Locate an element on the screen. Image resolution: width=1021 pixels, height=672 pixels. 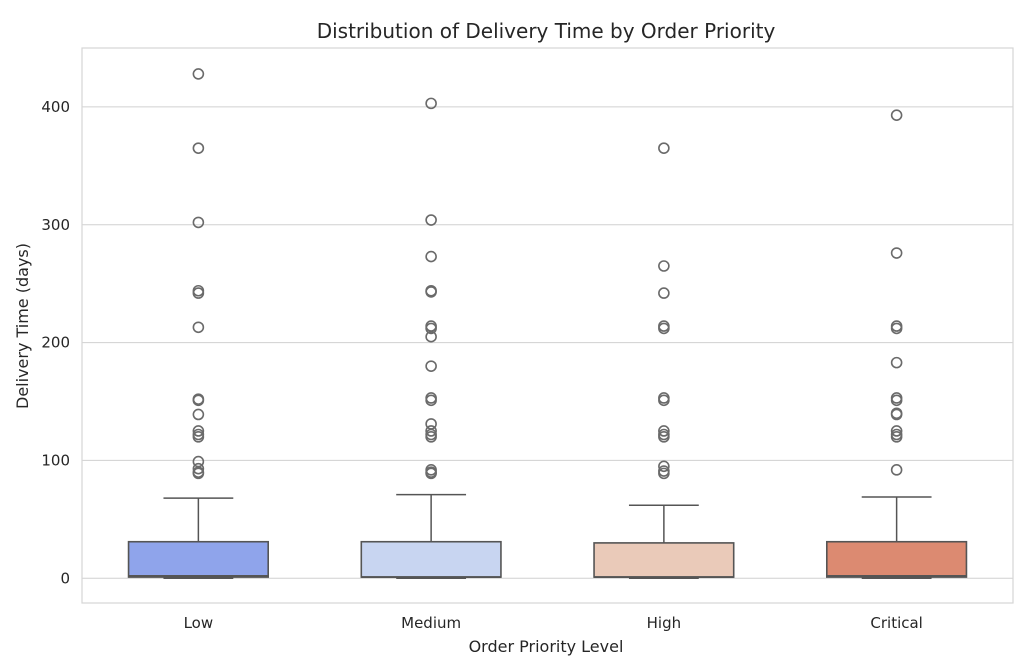
y-axis-label: Delivery Time (days) is located at coordinates (22, 326).